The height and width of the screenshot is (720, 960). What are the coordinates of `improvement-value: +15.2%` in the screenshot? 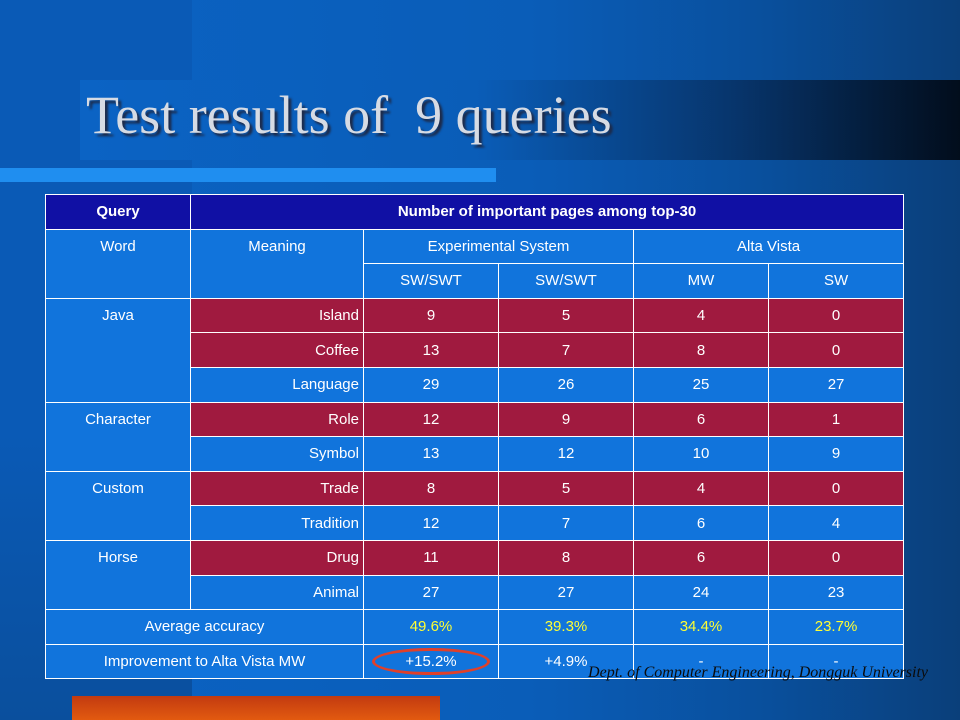 It's located at (431, 662).